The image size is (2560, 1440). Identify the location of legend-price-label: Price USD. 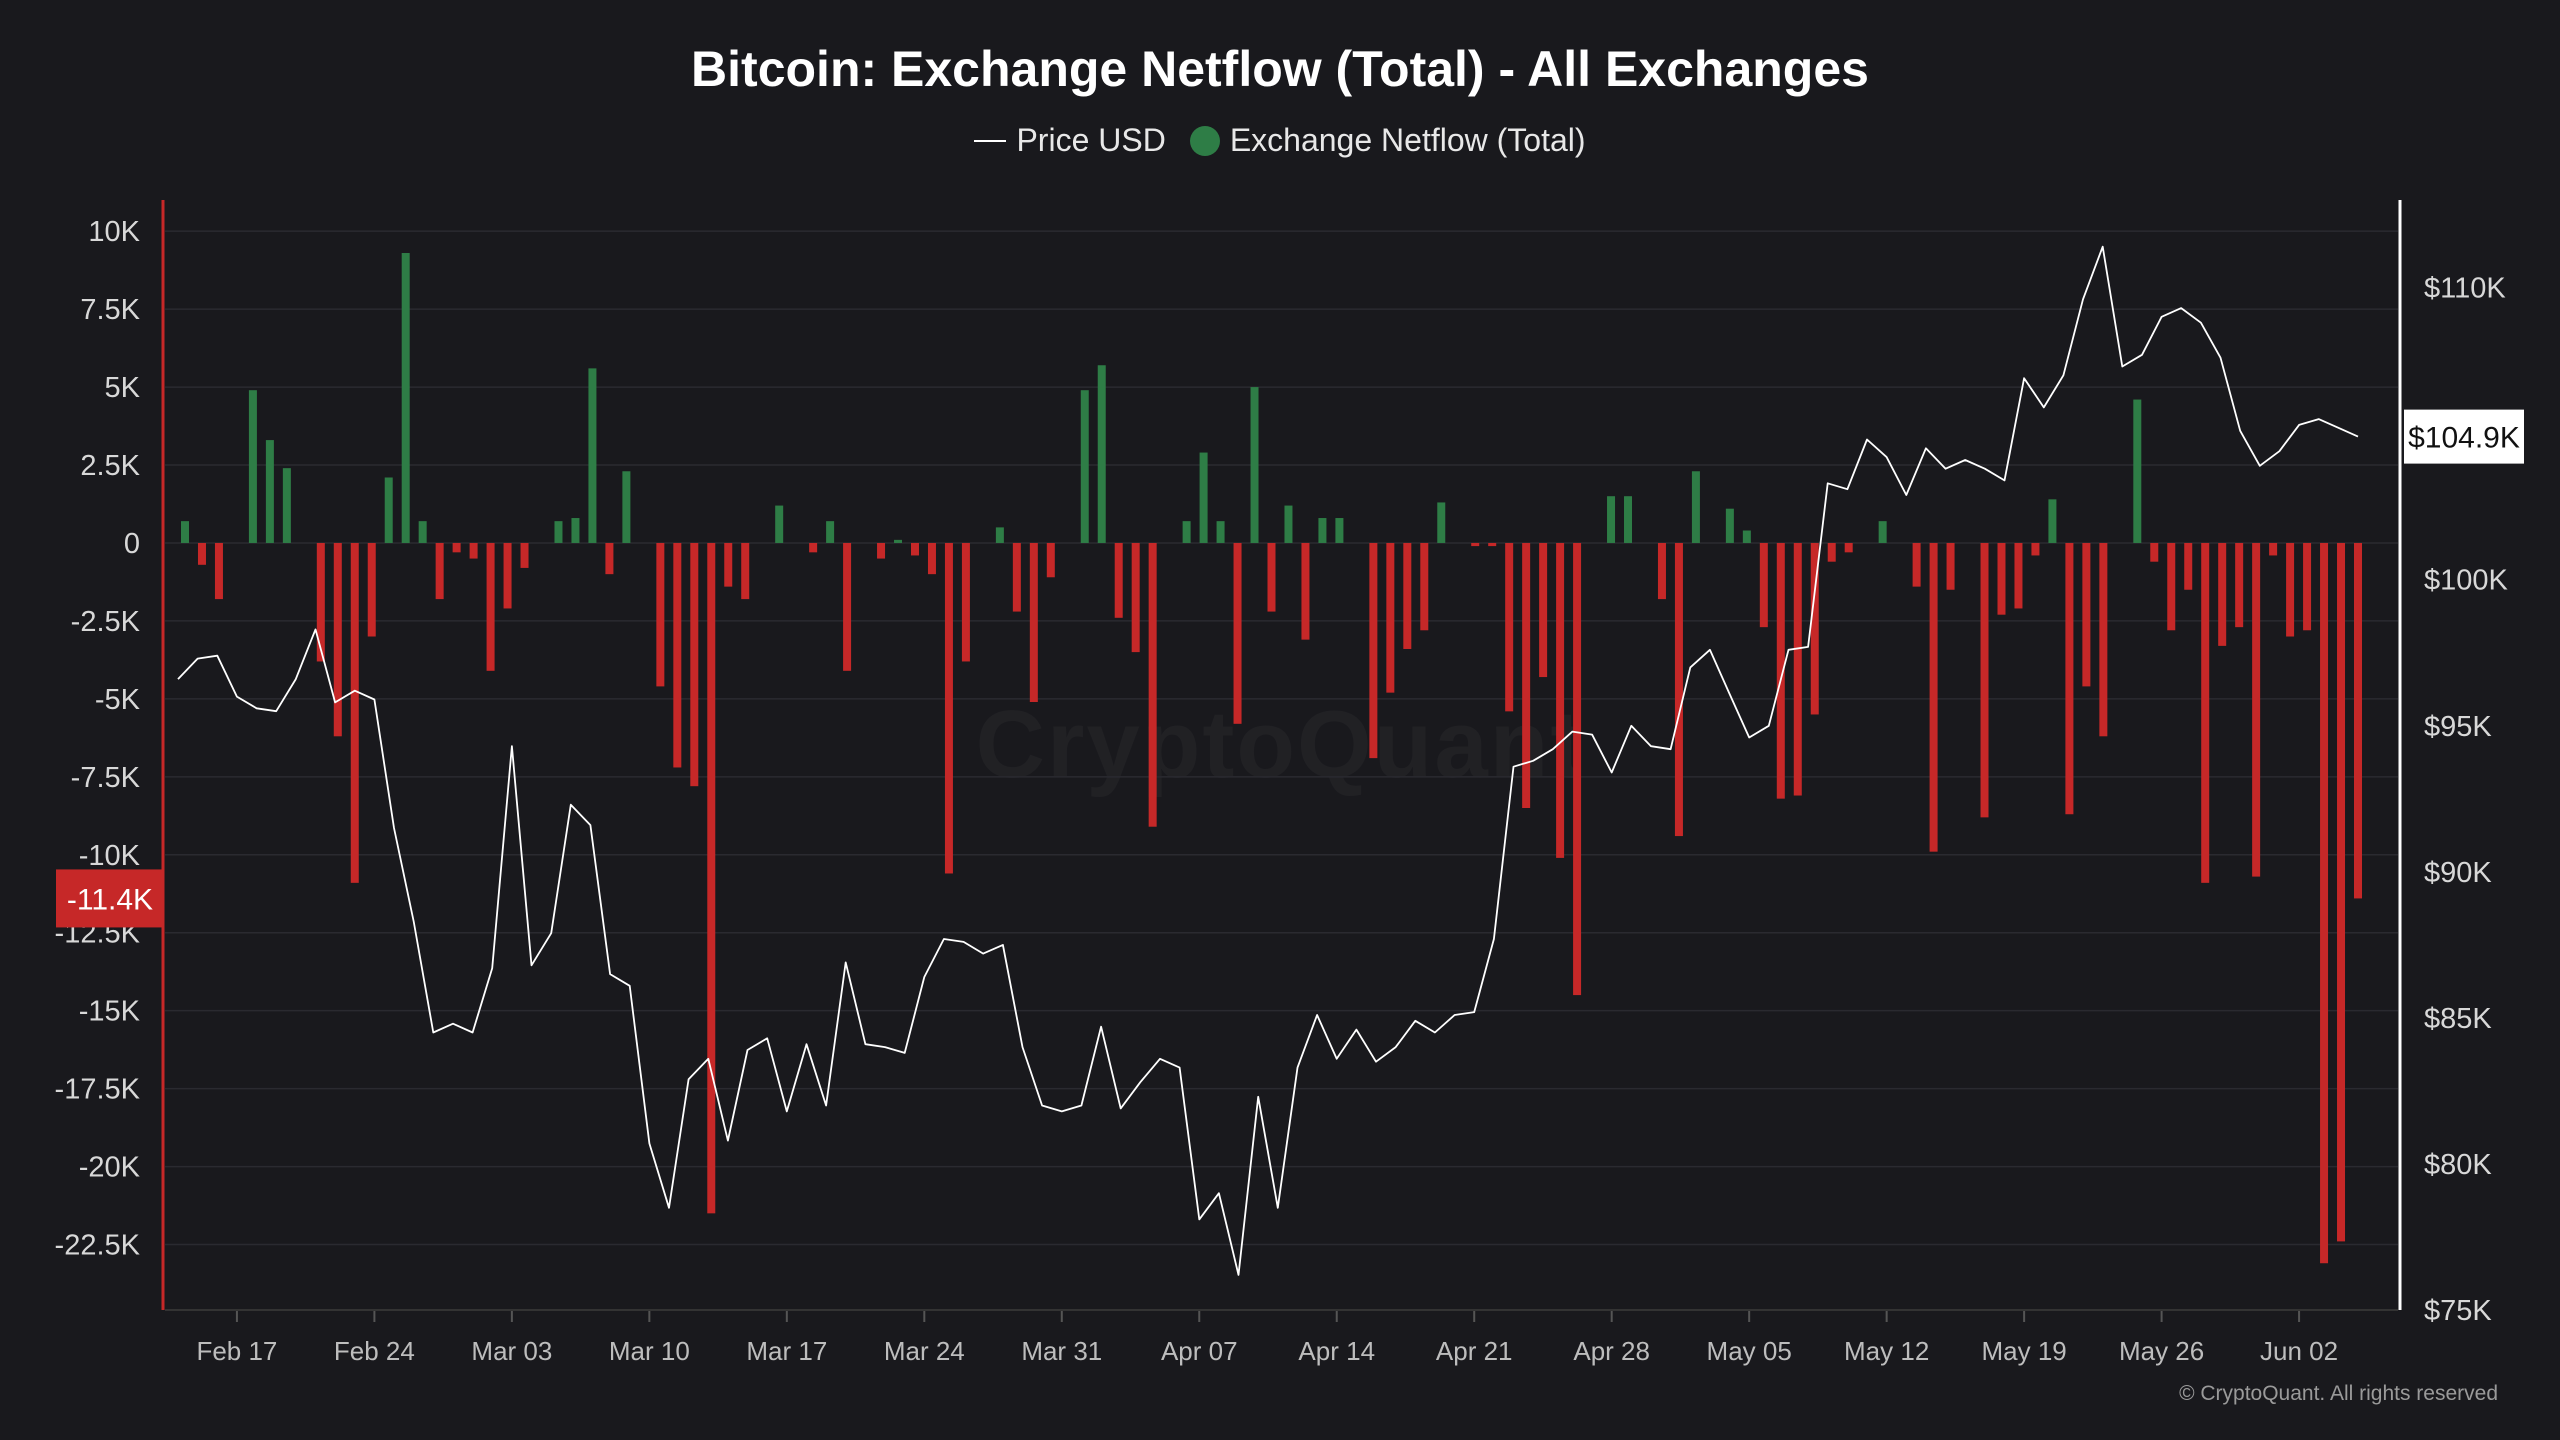
(1091, 140).